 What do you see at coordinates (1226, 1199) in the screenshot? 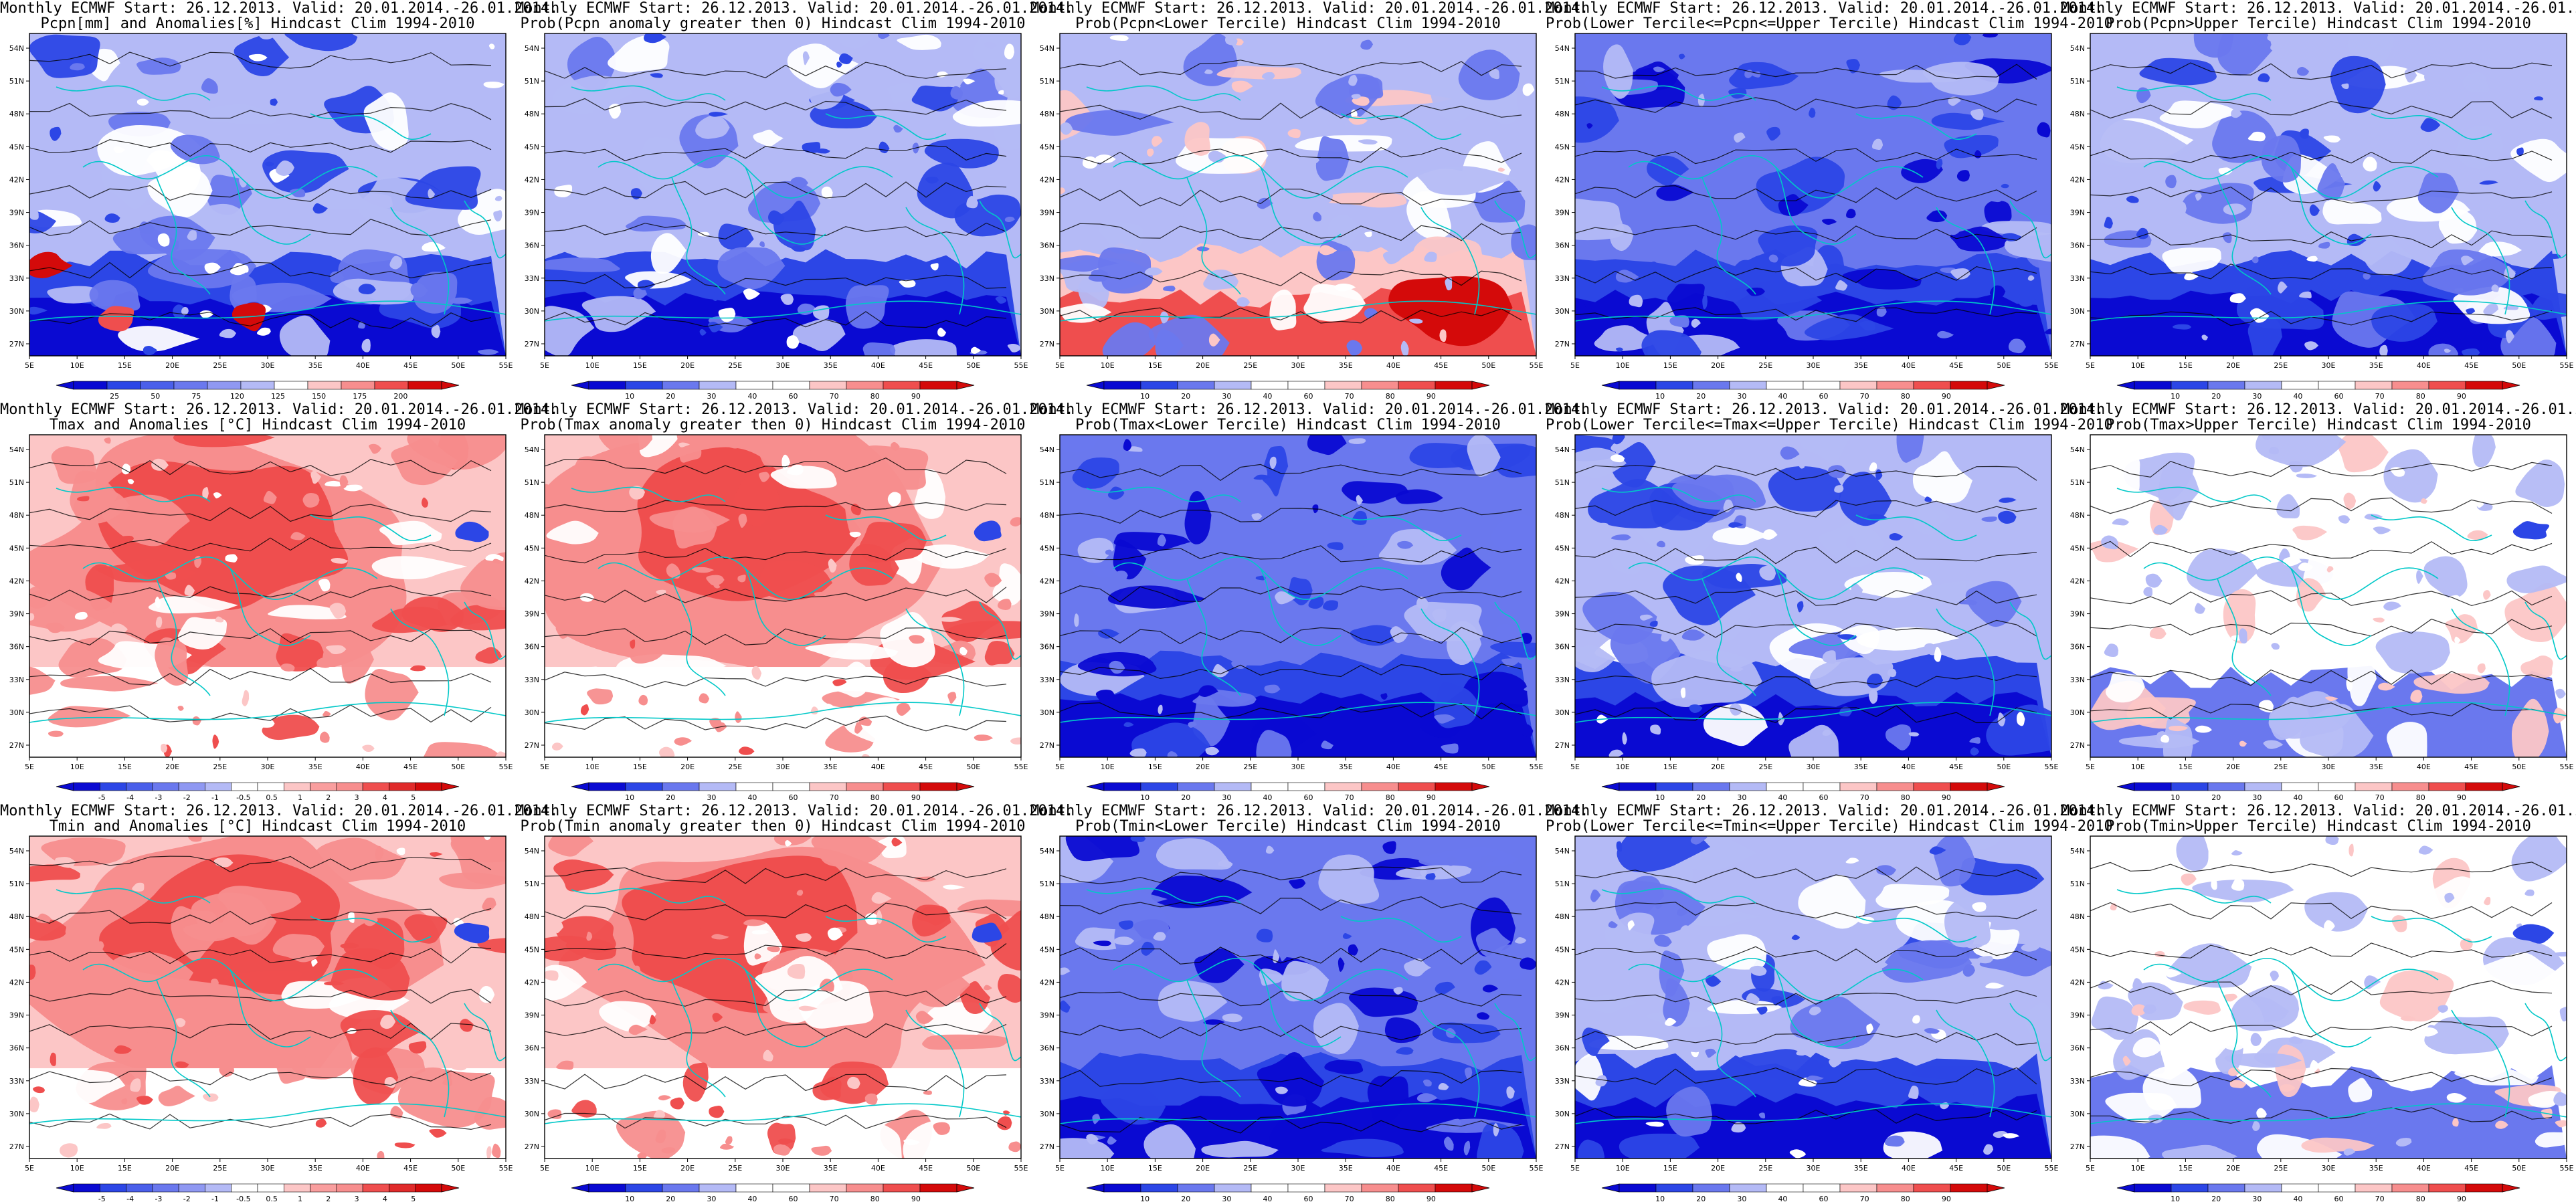
I see `colorbar-label: 30` at bounding box center [1226, 1199].